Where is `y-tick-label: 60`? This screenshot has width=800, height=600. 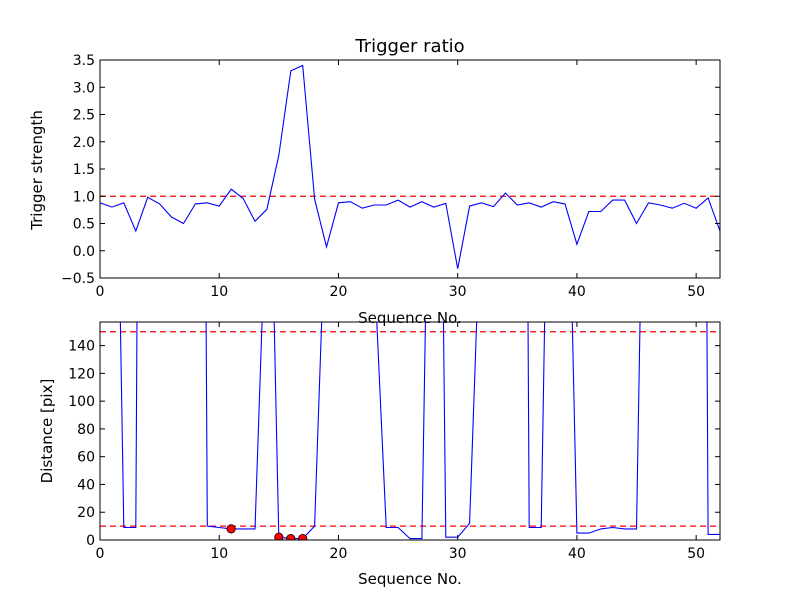 y-tick-label: 60 is located at coordinates (86, 458).